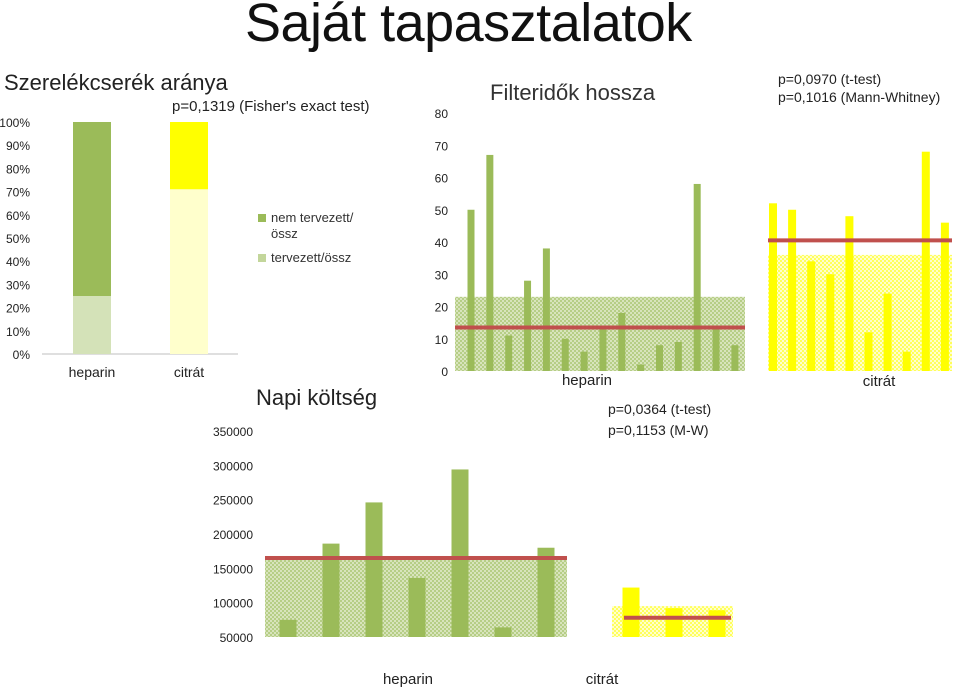  What do you see at coordinates (271, 106) in the screenshot?
I see `chart1-annotation: p=0,1319 (Fisher's exact test)` at bounding box center [271, 106].